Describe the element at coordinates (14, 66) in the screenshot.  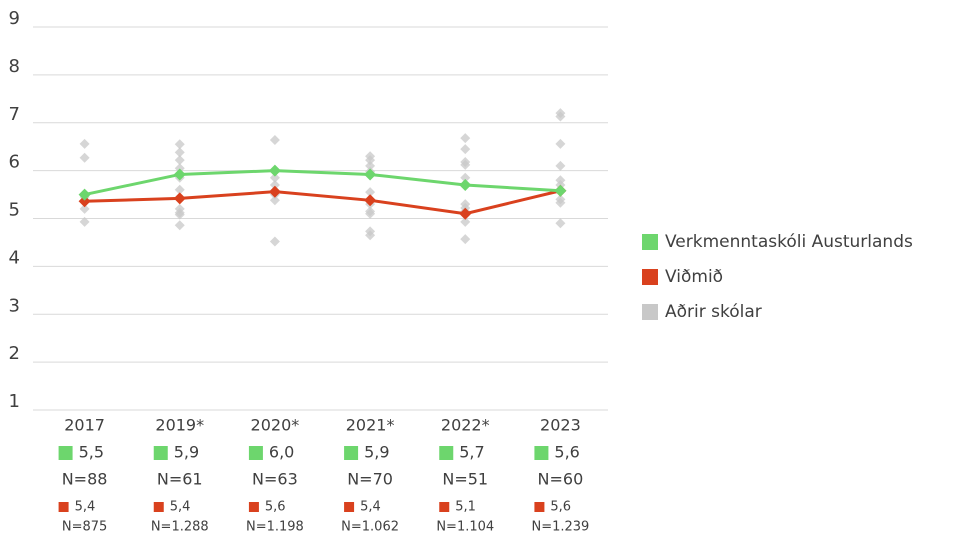
I see `y-tick-label: 8` at that location.